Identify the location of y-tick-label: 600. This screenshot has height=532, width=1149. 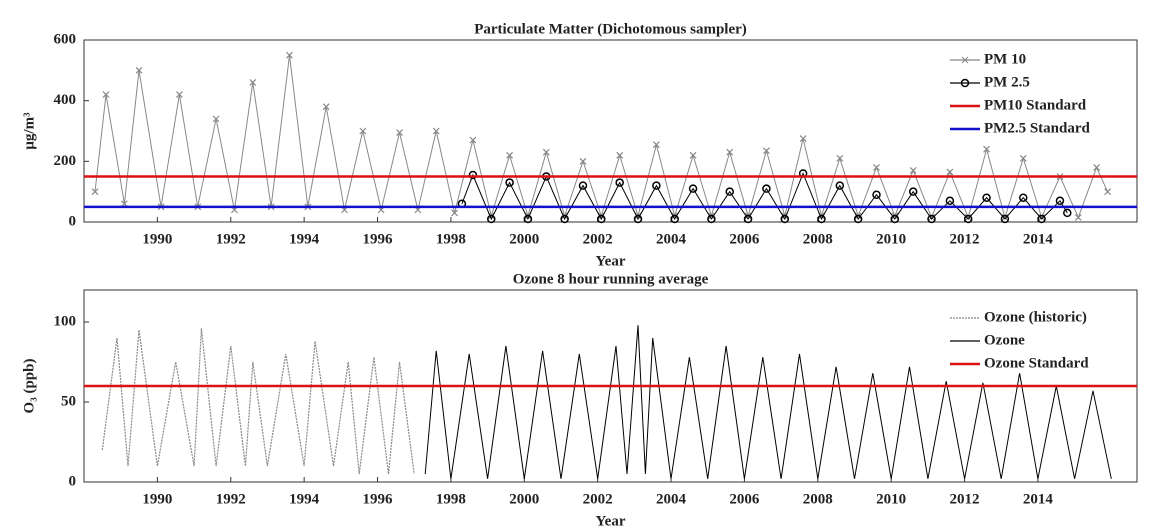
(65, 39).